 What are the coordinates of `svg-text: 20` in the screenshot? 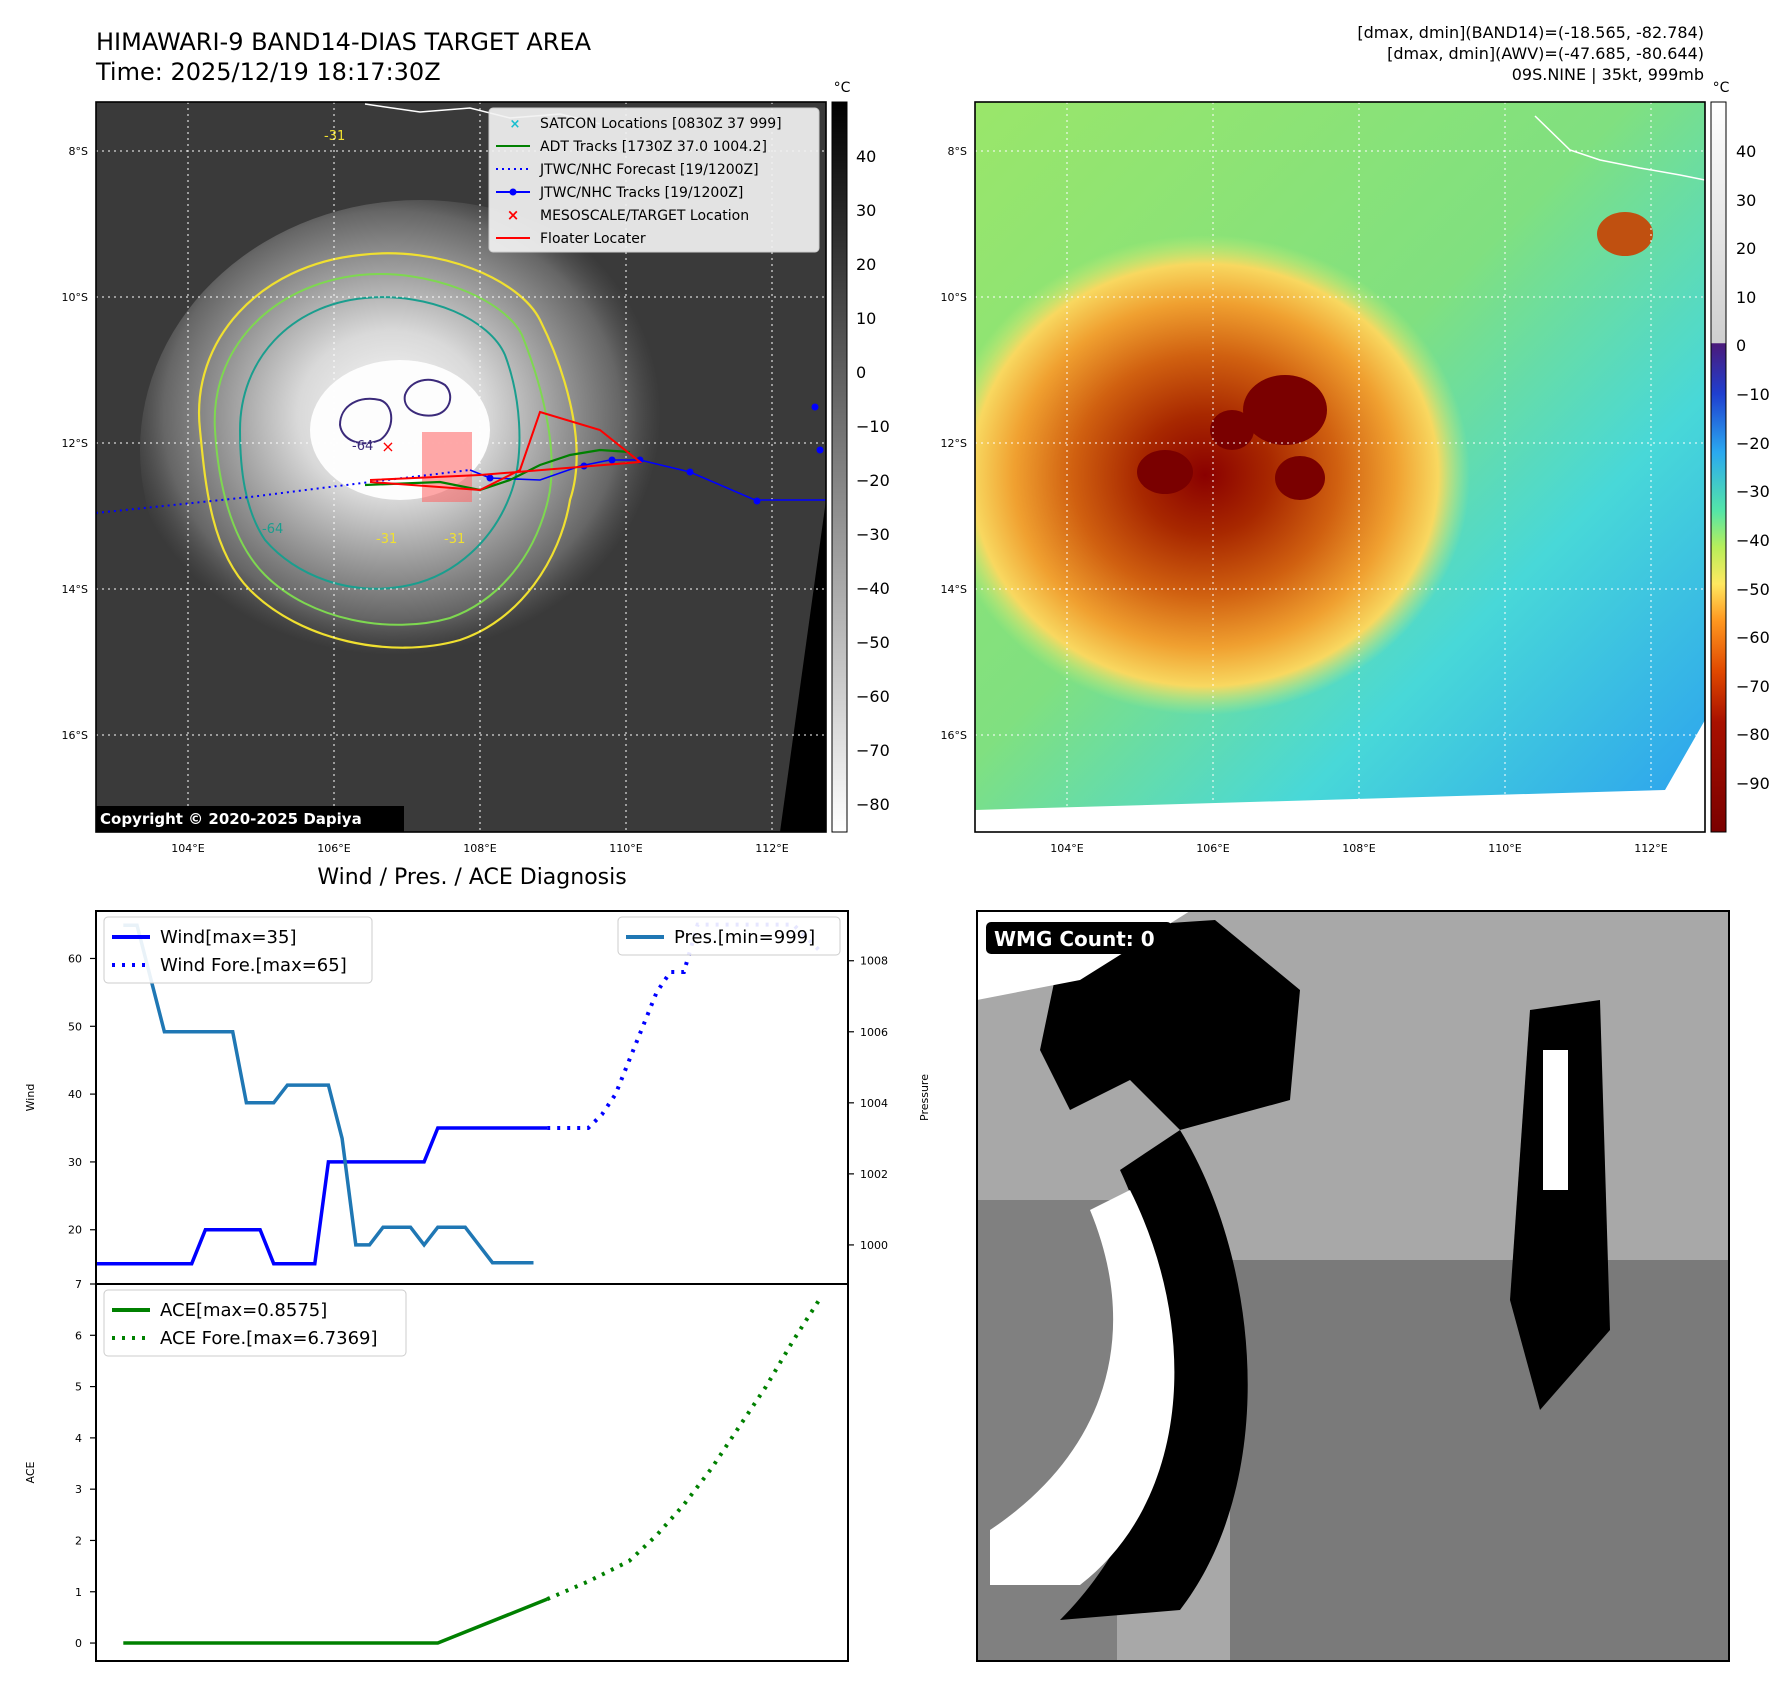 It's located at (1746, 248).